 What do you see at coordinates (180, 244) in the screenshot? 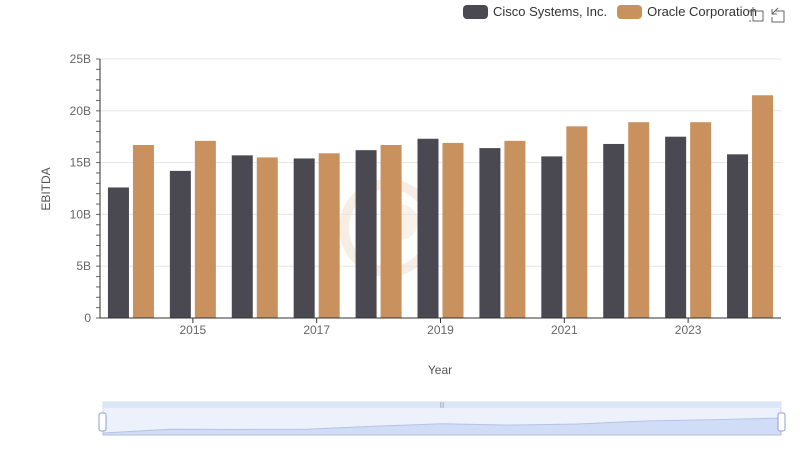
I see `bar-cisco-2015` at bounding box center [180, 244].